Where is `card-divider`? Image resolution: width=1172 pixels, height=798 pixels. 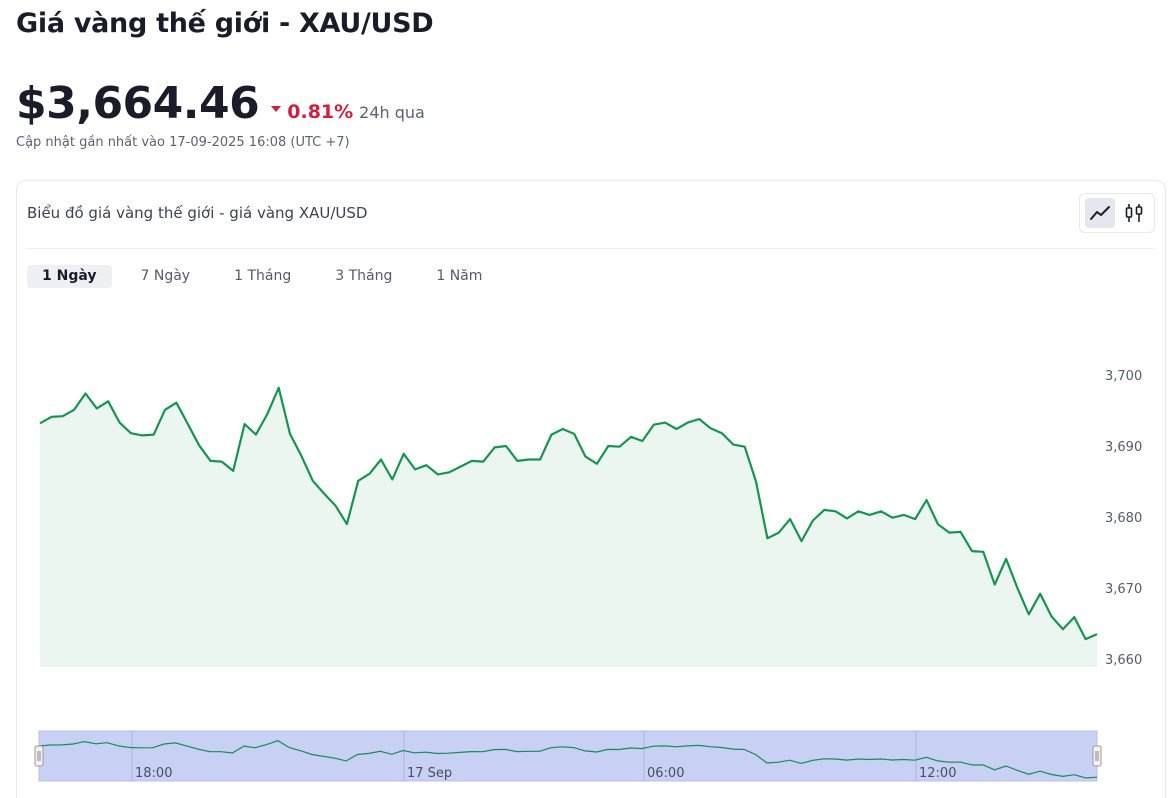
card-divider is located at coordinates (591, 248).